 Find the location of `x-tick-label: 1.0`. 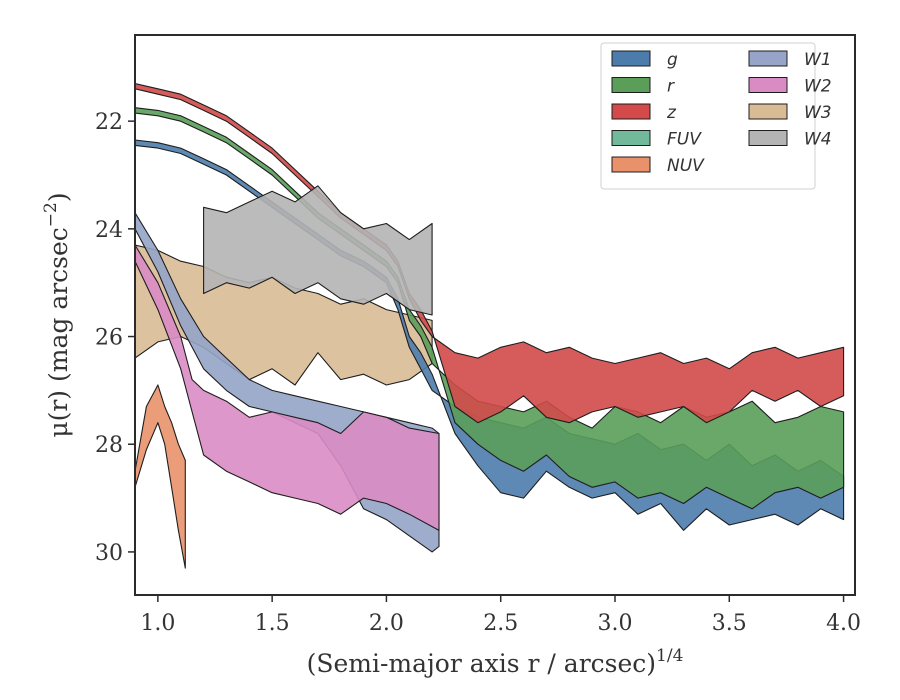

x-tick-label: 1.0 is located at coordinates (157, 623).